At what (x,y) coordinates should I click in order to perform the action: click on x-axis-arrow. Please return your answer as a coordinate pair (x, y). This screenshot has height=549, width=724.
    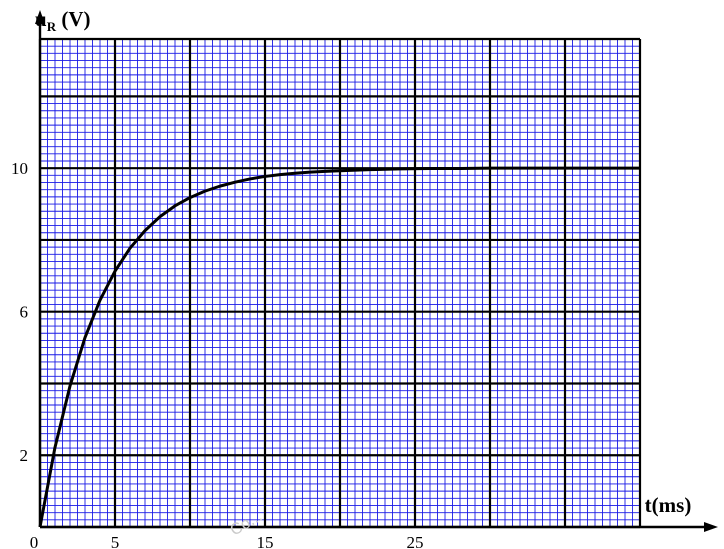
    Looking at the image, I should click on (711, 527).